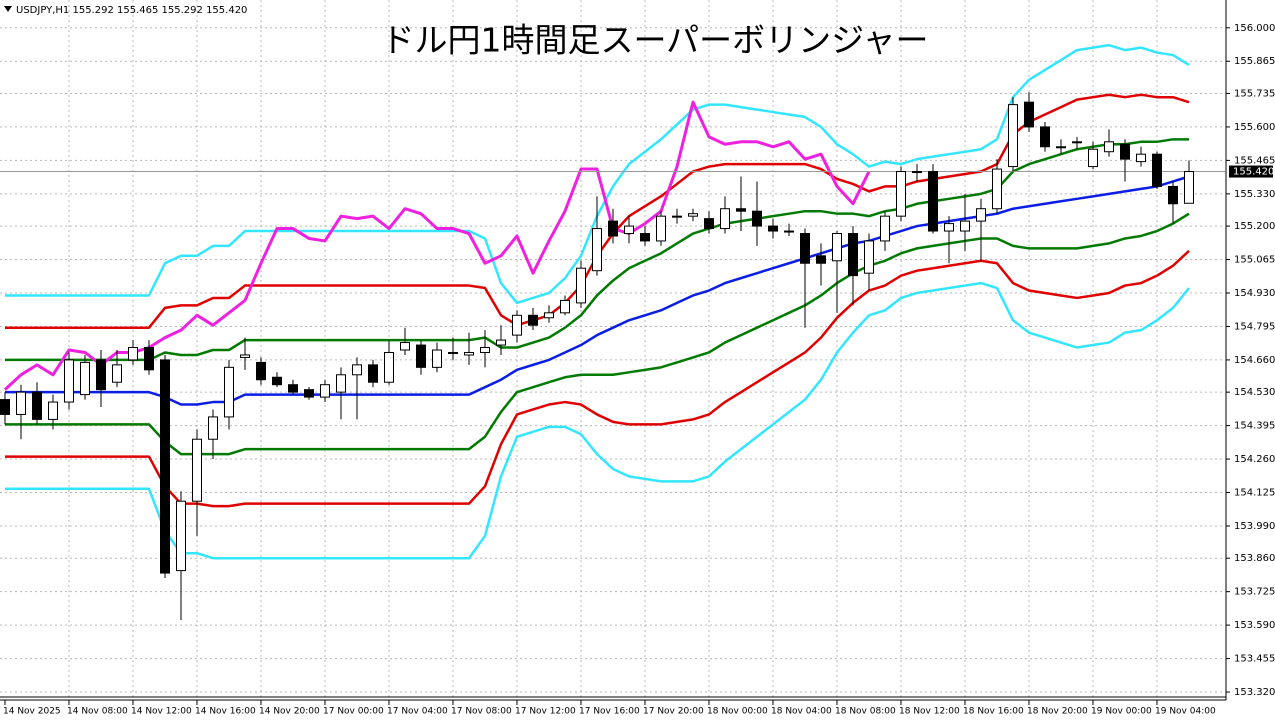 The width and height of the screenshot is (1275, 722). What do you see at coordinates (673, 712) in the screenshot?
I see `x-tick-label: 17 Nov 20:00` at bounding box center [673, 712].